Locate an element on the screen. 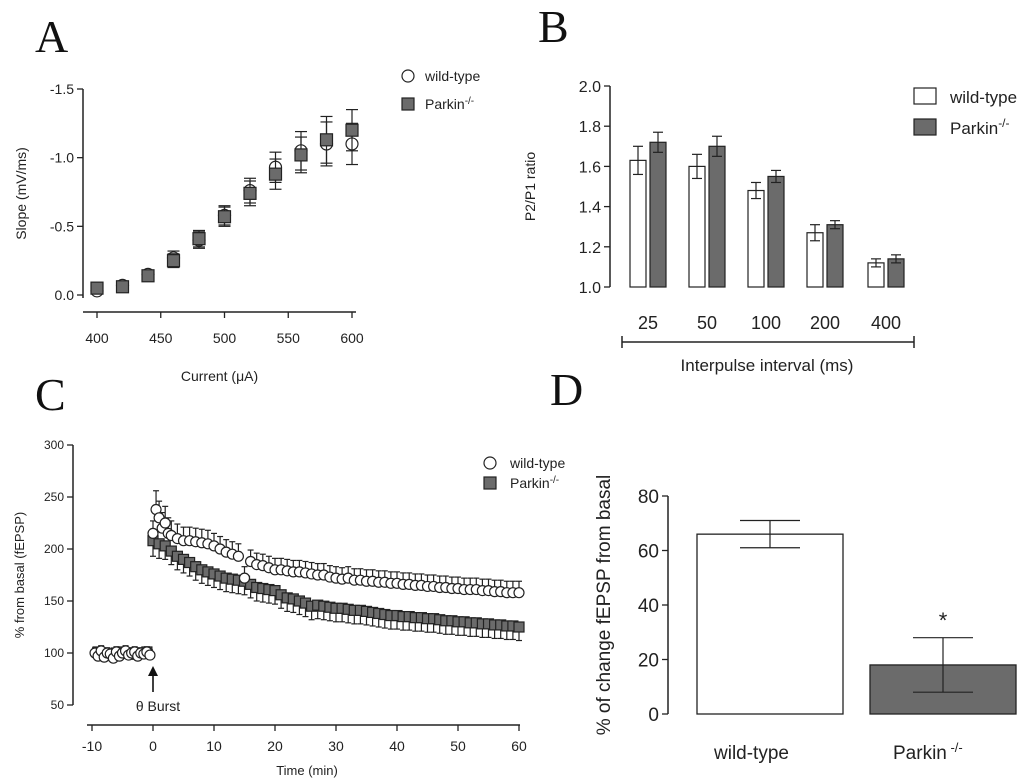 Image resolution: width=1027 pixels, height=782 pixels. x-tick-label: 600 is located at coordinates (352, 338).